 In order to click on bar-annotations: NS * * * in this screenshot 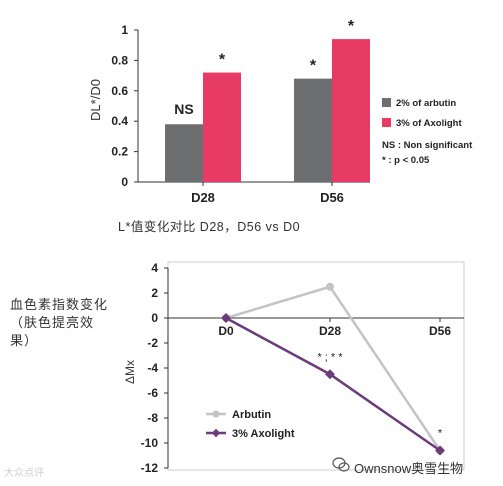, I will do `click(264, 67)`.